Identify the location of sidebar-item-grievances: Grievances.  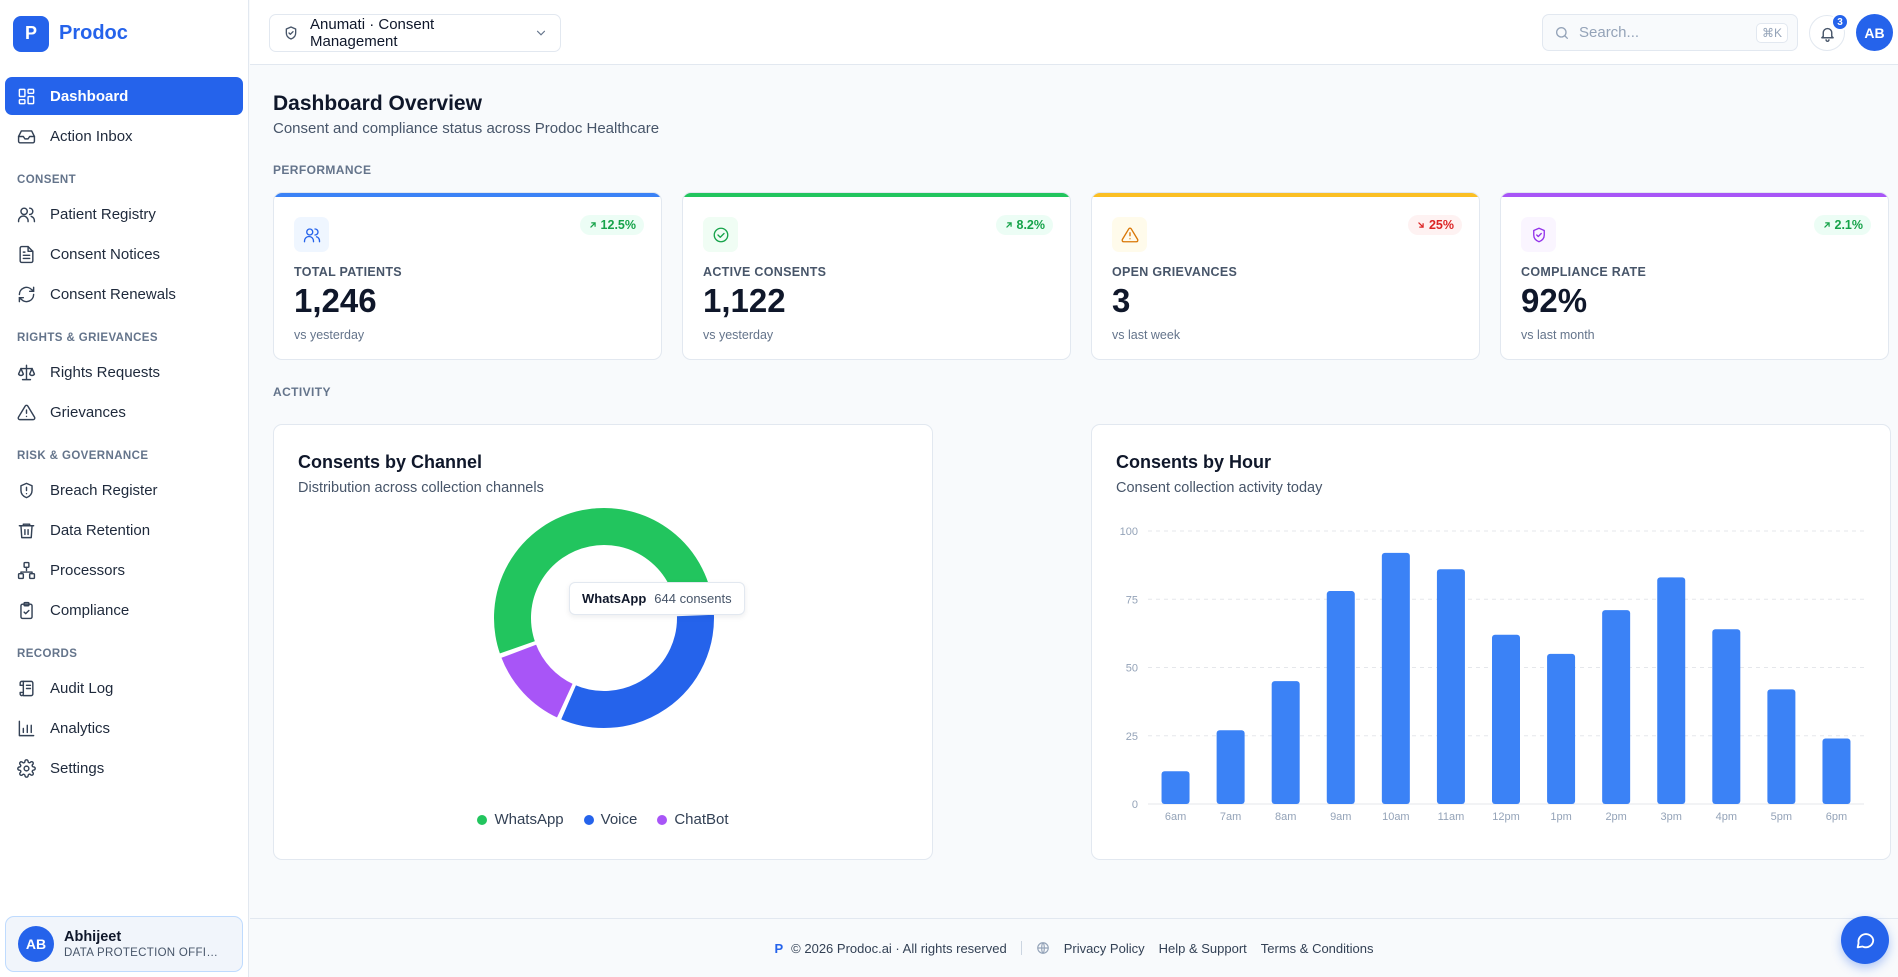
(124, 412).